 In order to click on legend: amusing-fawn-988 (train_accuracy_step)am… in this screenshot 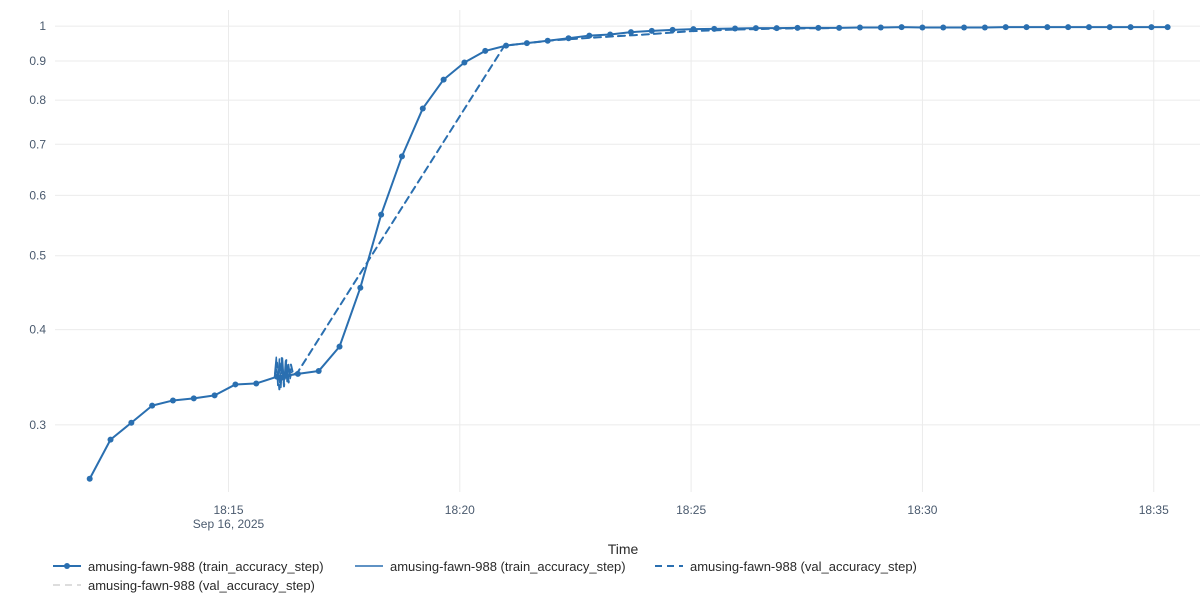, I will do `click(485, 576)`.